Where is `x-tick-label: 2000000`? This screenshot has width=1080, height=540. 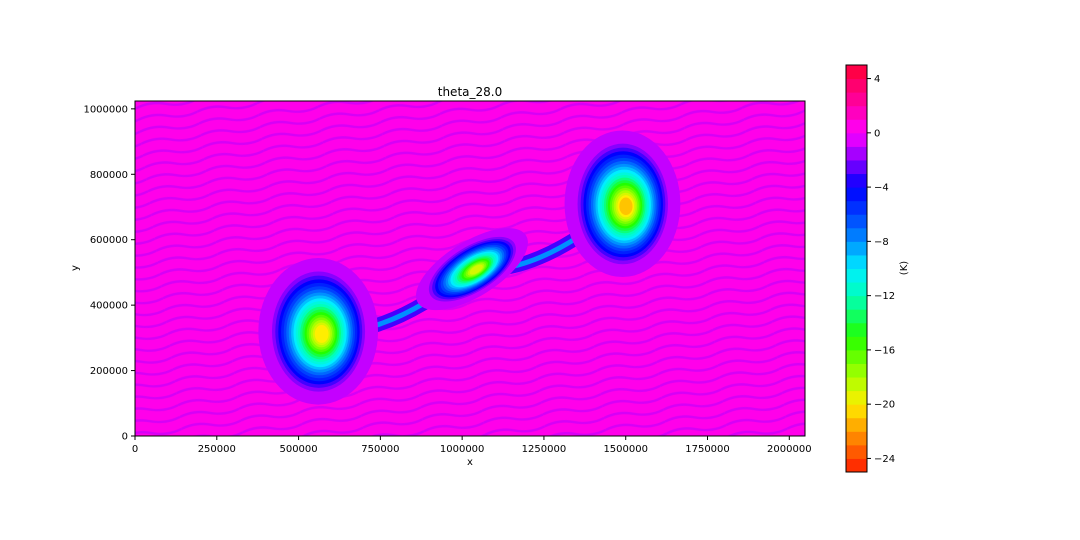
x-tick-label: 2000000 is located at coordinates (789, 449).